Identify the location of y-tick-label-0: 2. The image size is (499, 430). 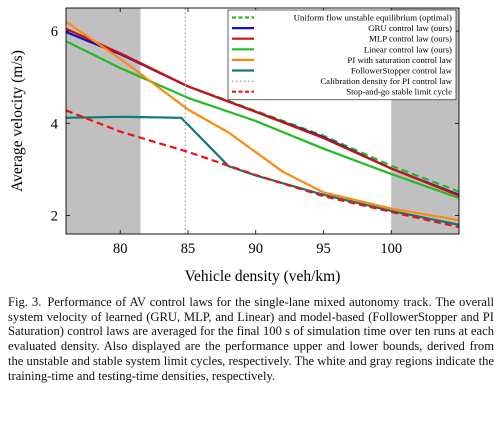
(54, 217).